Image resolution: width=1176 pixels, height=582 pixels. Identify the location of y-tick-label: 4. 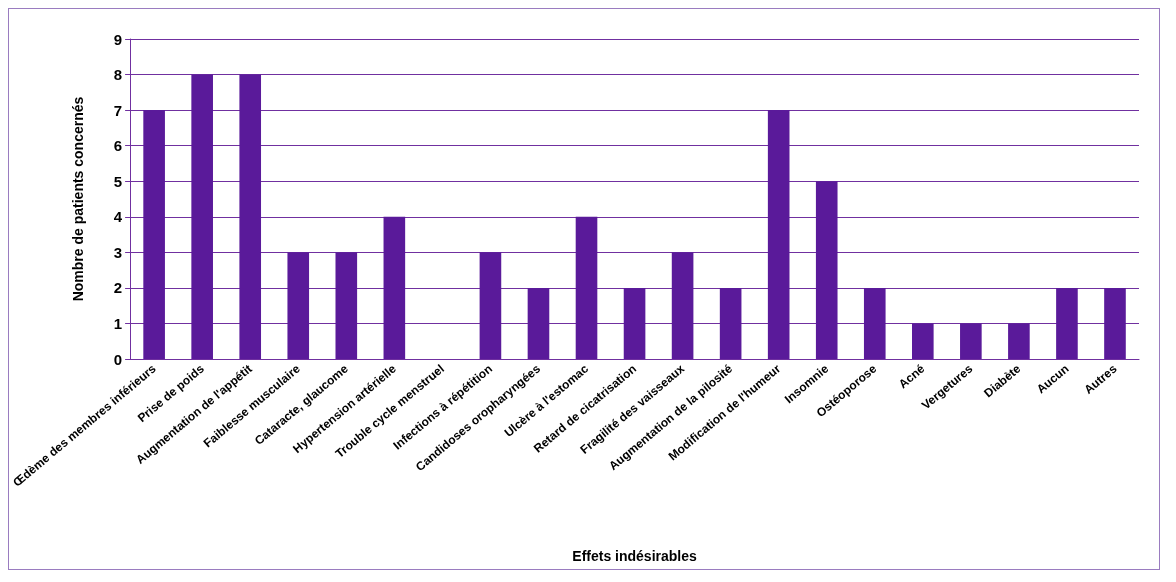
(118, 217).